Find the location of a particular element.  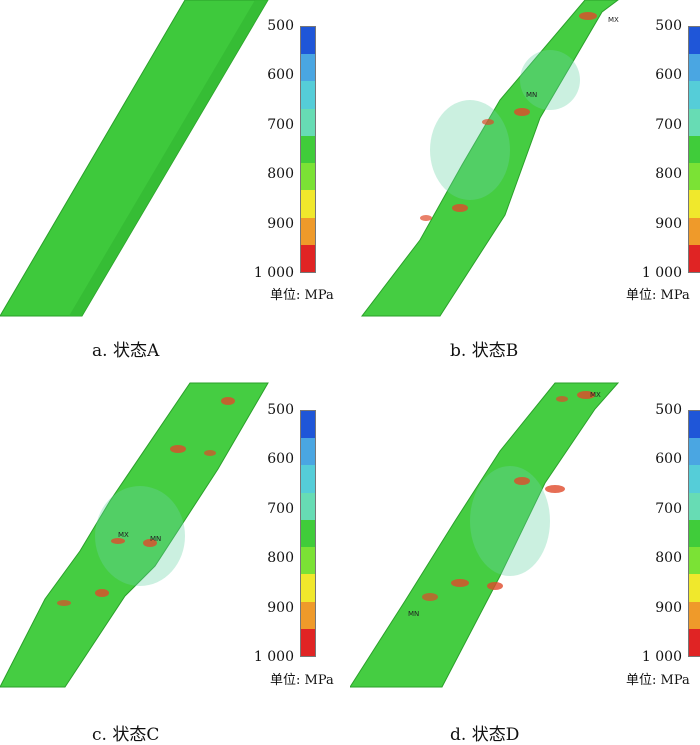

panel-caption: a. 状态A is located at coordinates (126, 351).